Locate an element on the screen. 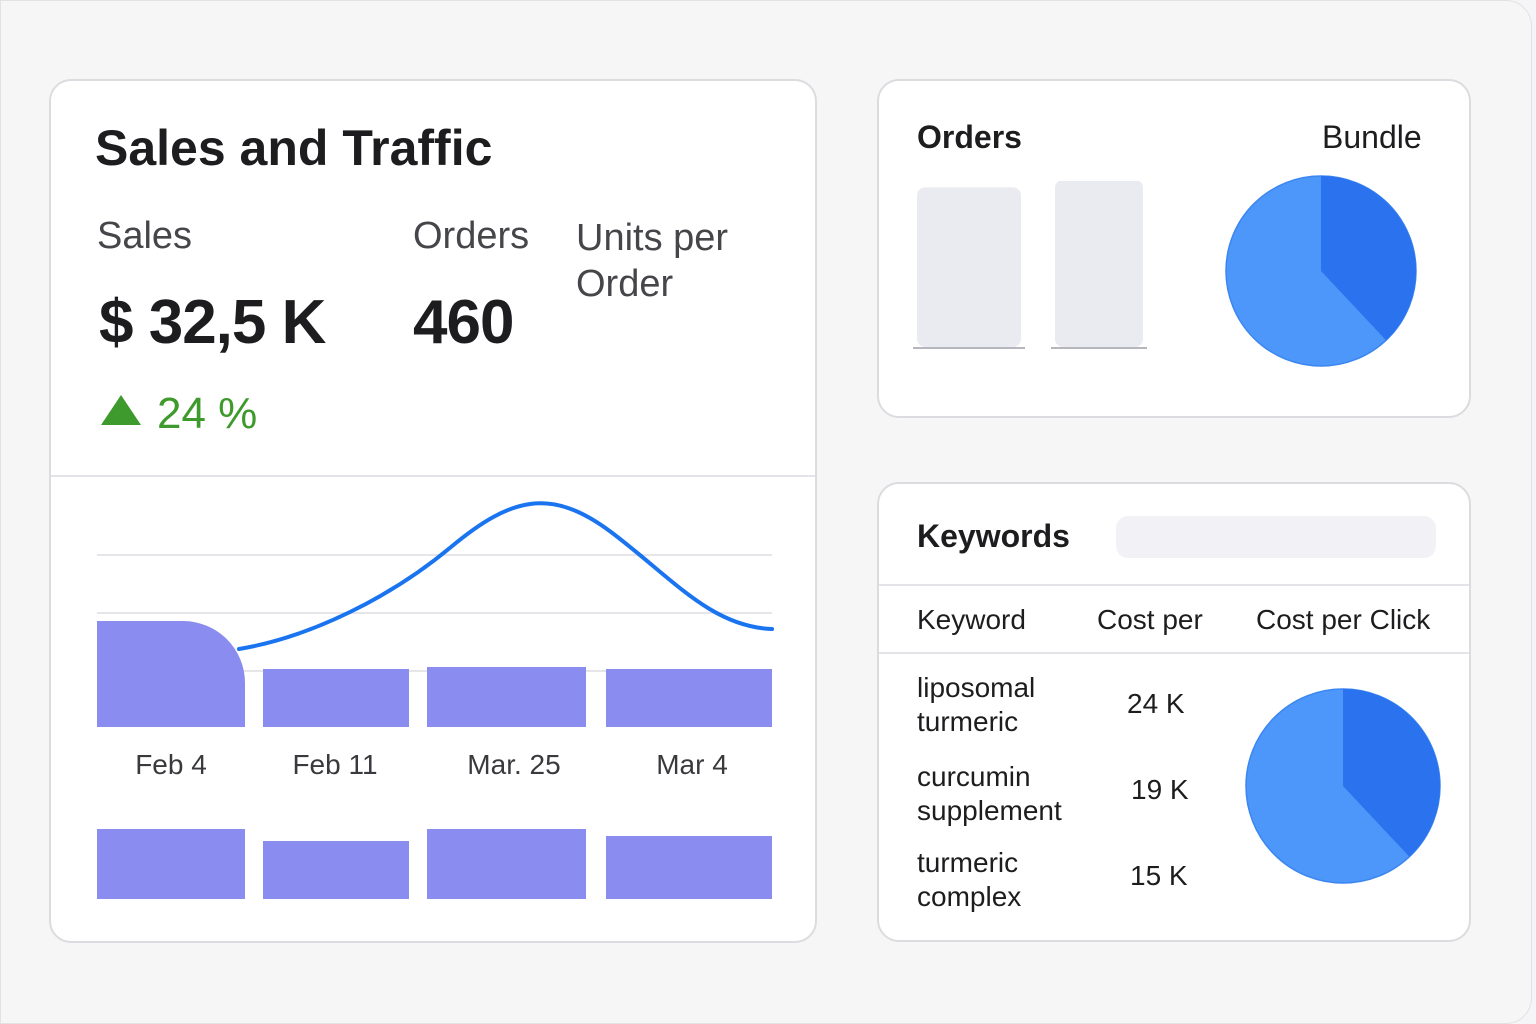 Image resolution: width=1536 pixels, height=1024 pixels. sales-delta: 24 % is located at coordinates (207, 413).